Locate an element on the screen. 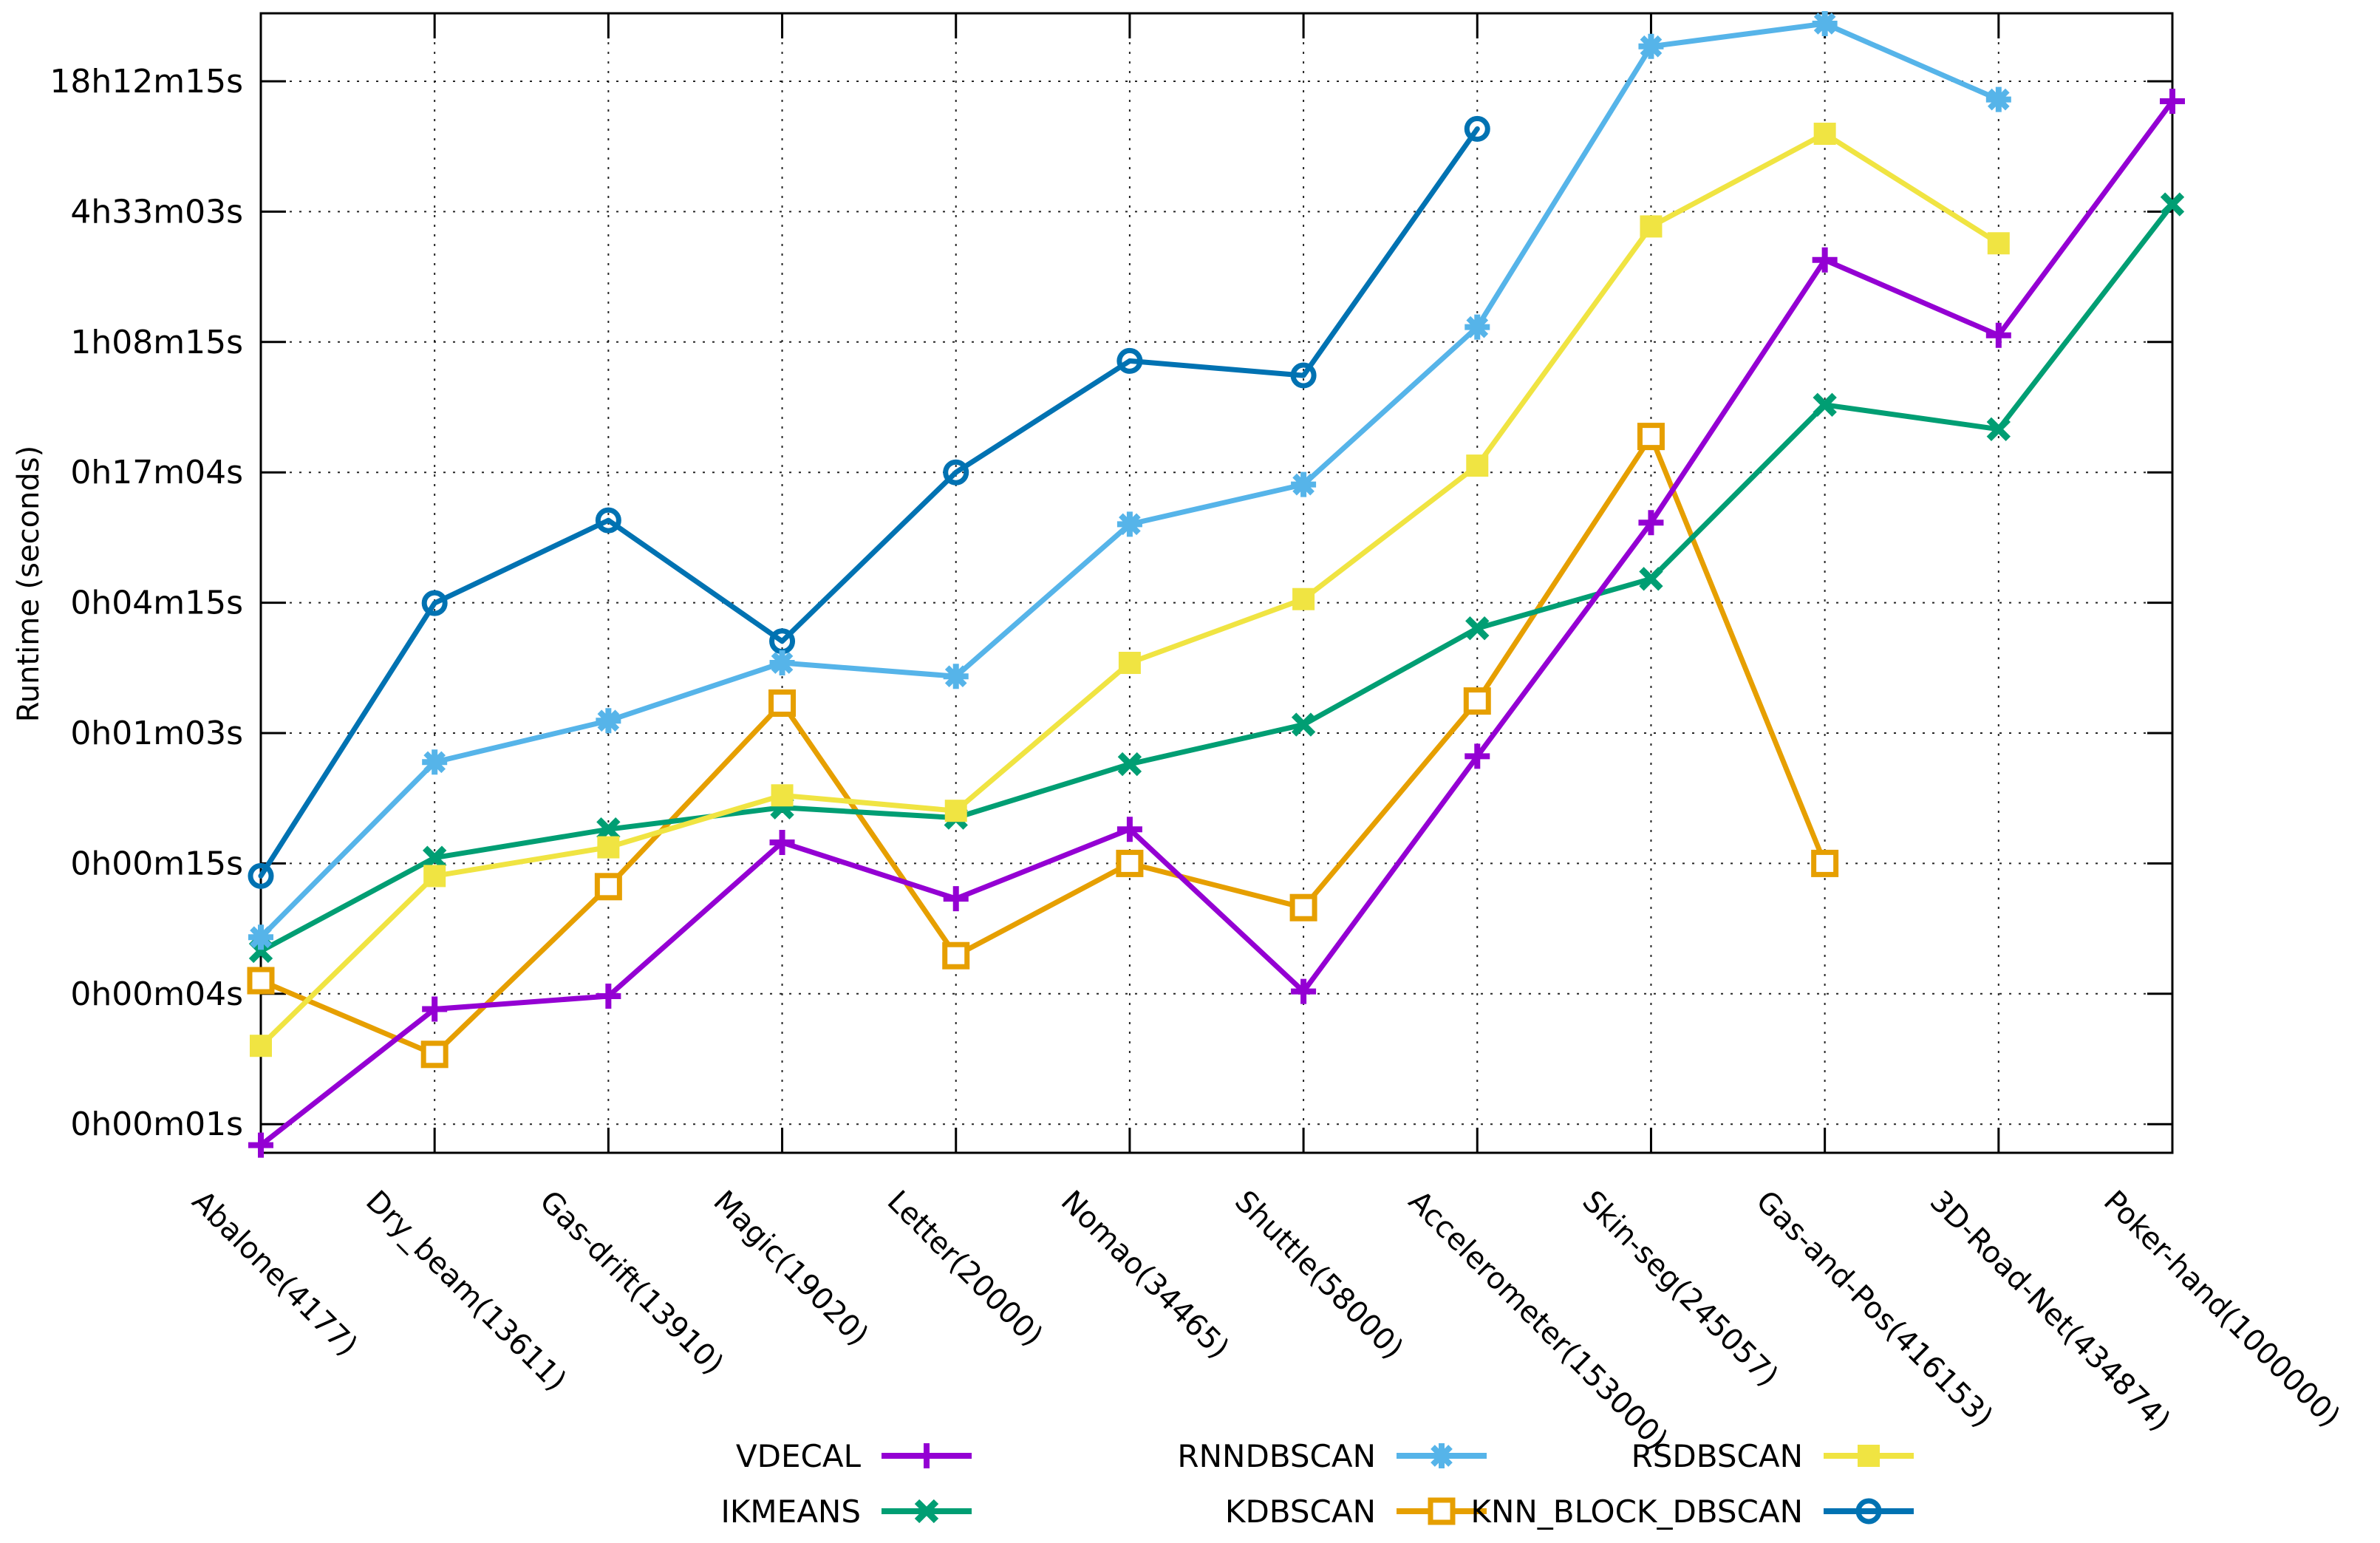  legend-sample-marker-vdecal is located at coordinates (926, 1455).